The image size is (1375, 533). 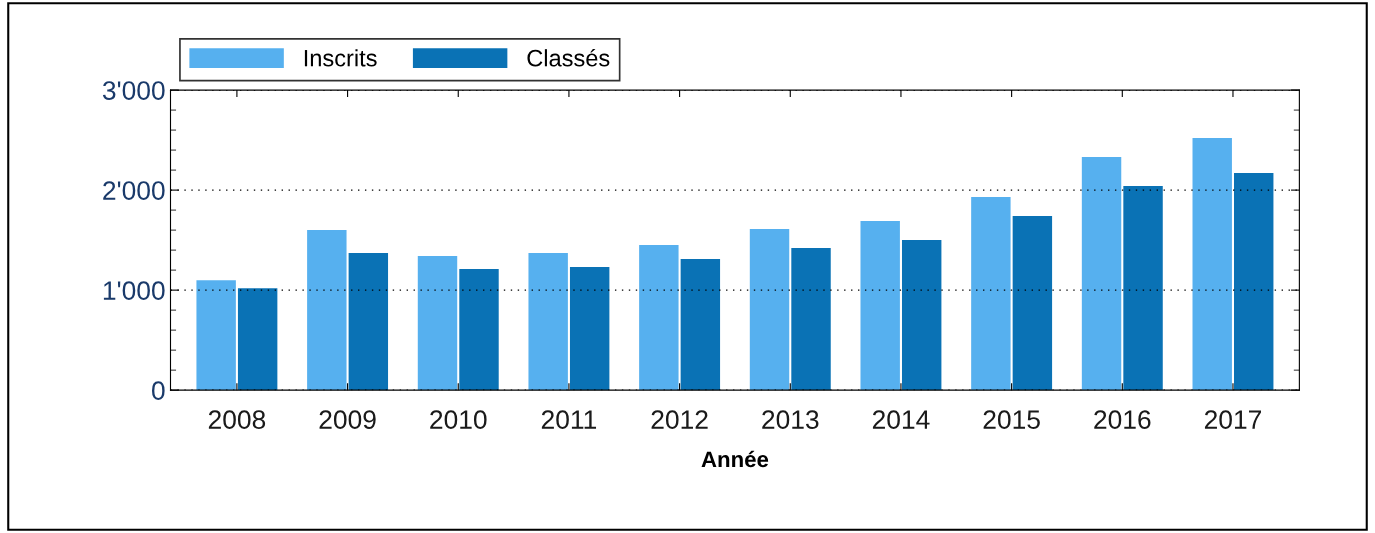 What do you see at coordinates (1011, 419) in the screenshot?
I see `x-tick-label: 2015` at bounding box center [1011, 419].